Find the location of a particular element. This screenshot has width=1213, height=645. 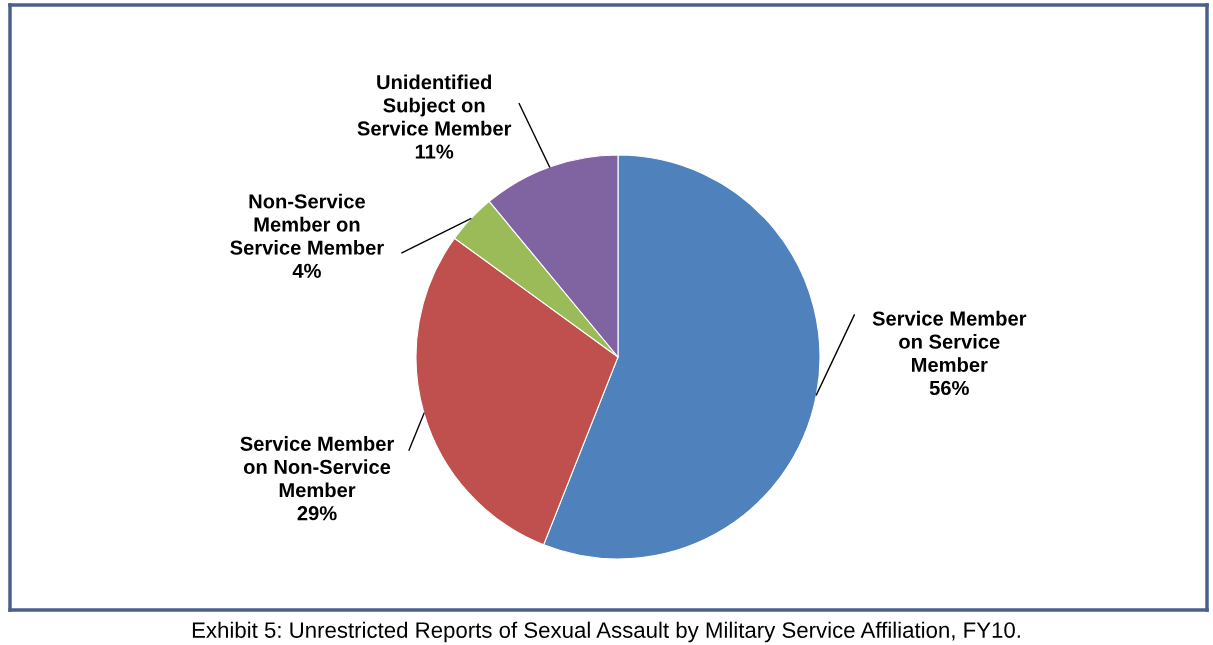

slice-label: Non-Service Member on Service Member is located at coordinates (307, 224).